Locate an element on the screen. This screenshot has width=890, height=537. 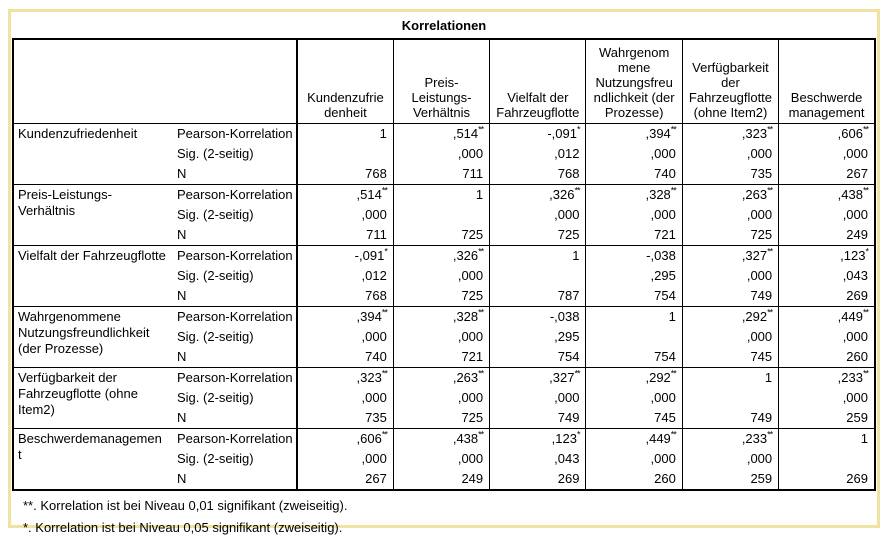
row-variable-label: Preis-Leistungs- Verhältnis is located at coordinates (93, 215).